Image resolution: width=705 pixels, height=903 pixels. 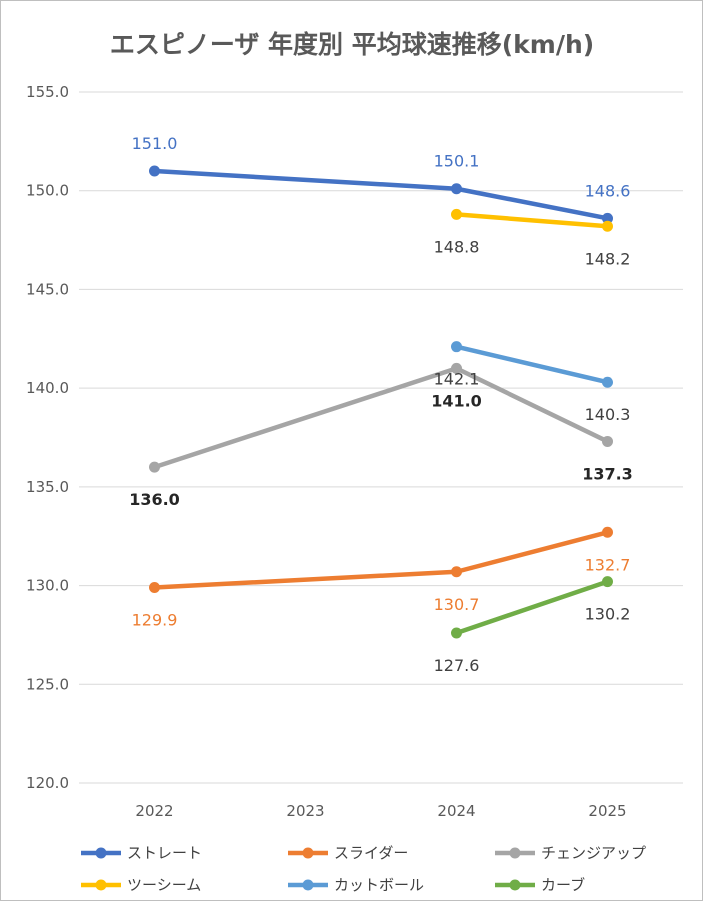 What do you see at coordinates (456, 811) in the screenshot?
I see `x-tick-label: 2024` at bounding box center [456, 811].